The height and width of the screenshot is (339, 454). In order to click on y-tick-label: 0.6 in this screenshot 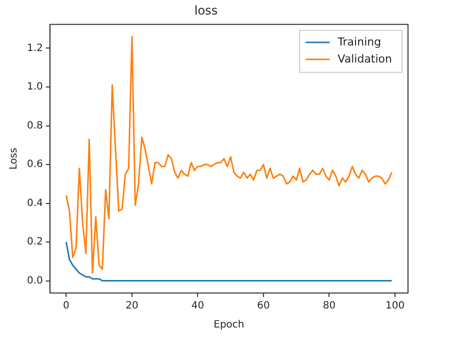, I will do `click(34, 164)`.